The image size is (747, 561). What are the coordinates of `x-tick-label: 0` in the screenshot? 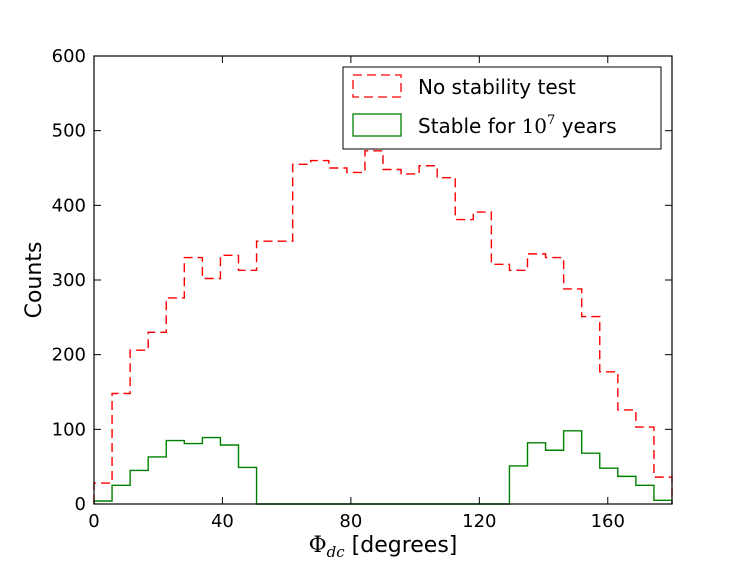 It's located at (93, 521).